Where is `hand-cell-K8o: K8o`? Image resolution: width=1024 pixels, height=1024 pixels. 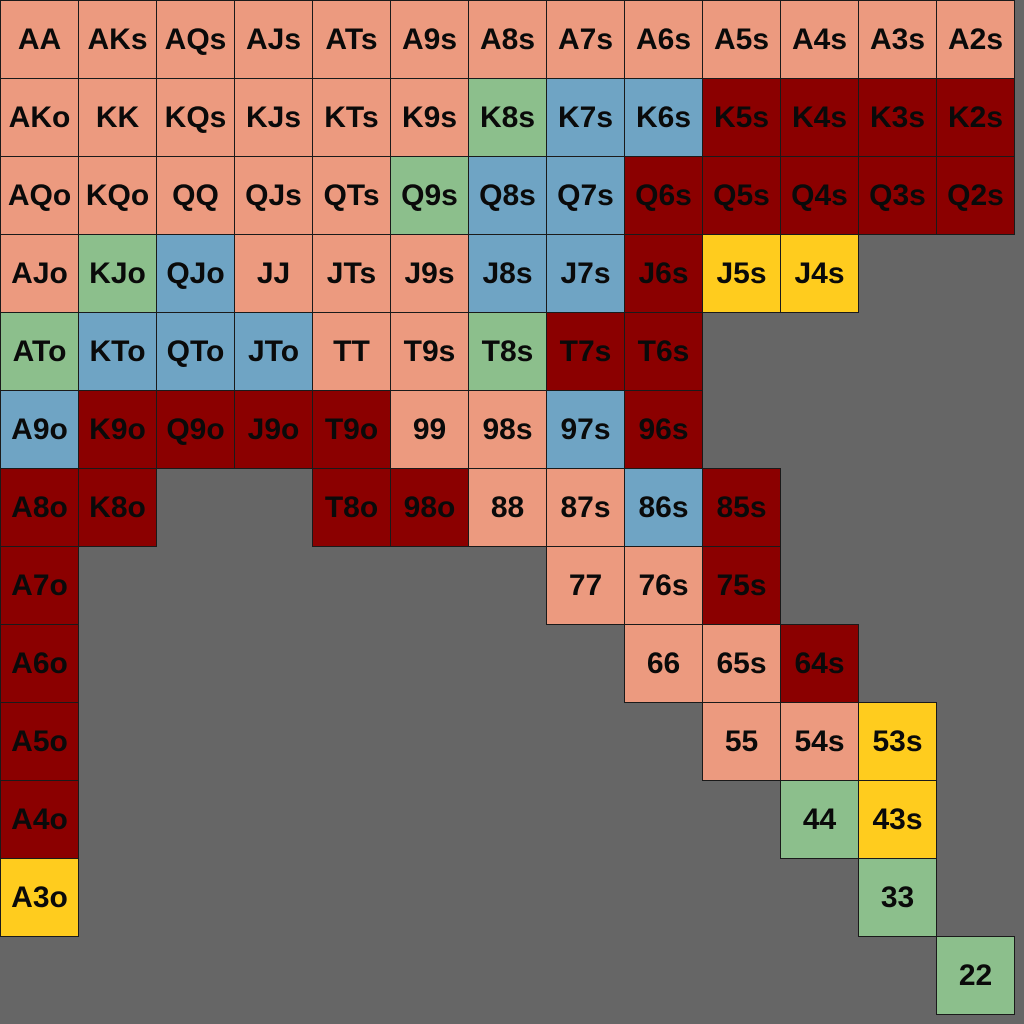 hand-cell-K8o: K8o is located at coordinates (117, 507).